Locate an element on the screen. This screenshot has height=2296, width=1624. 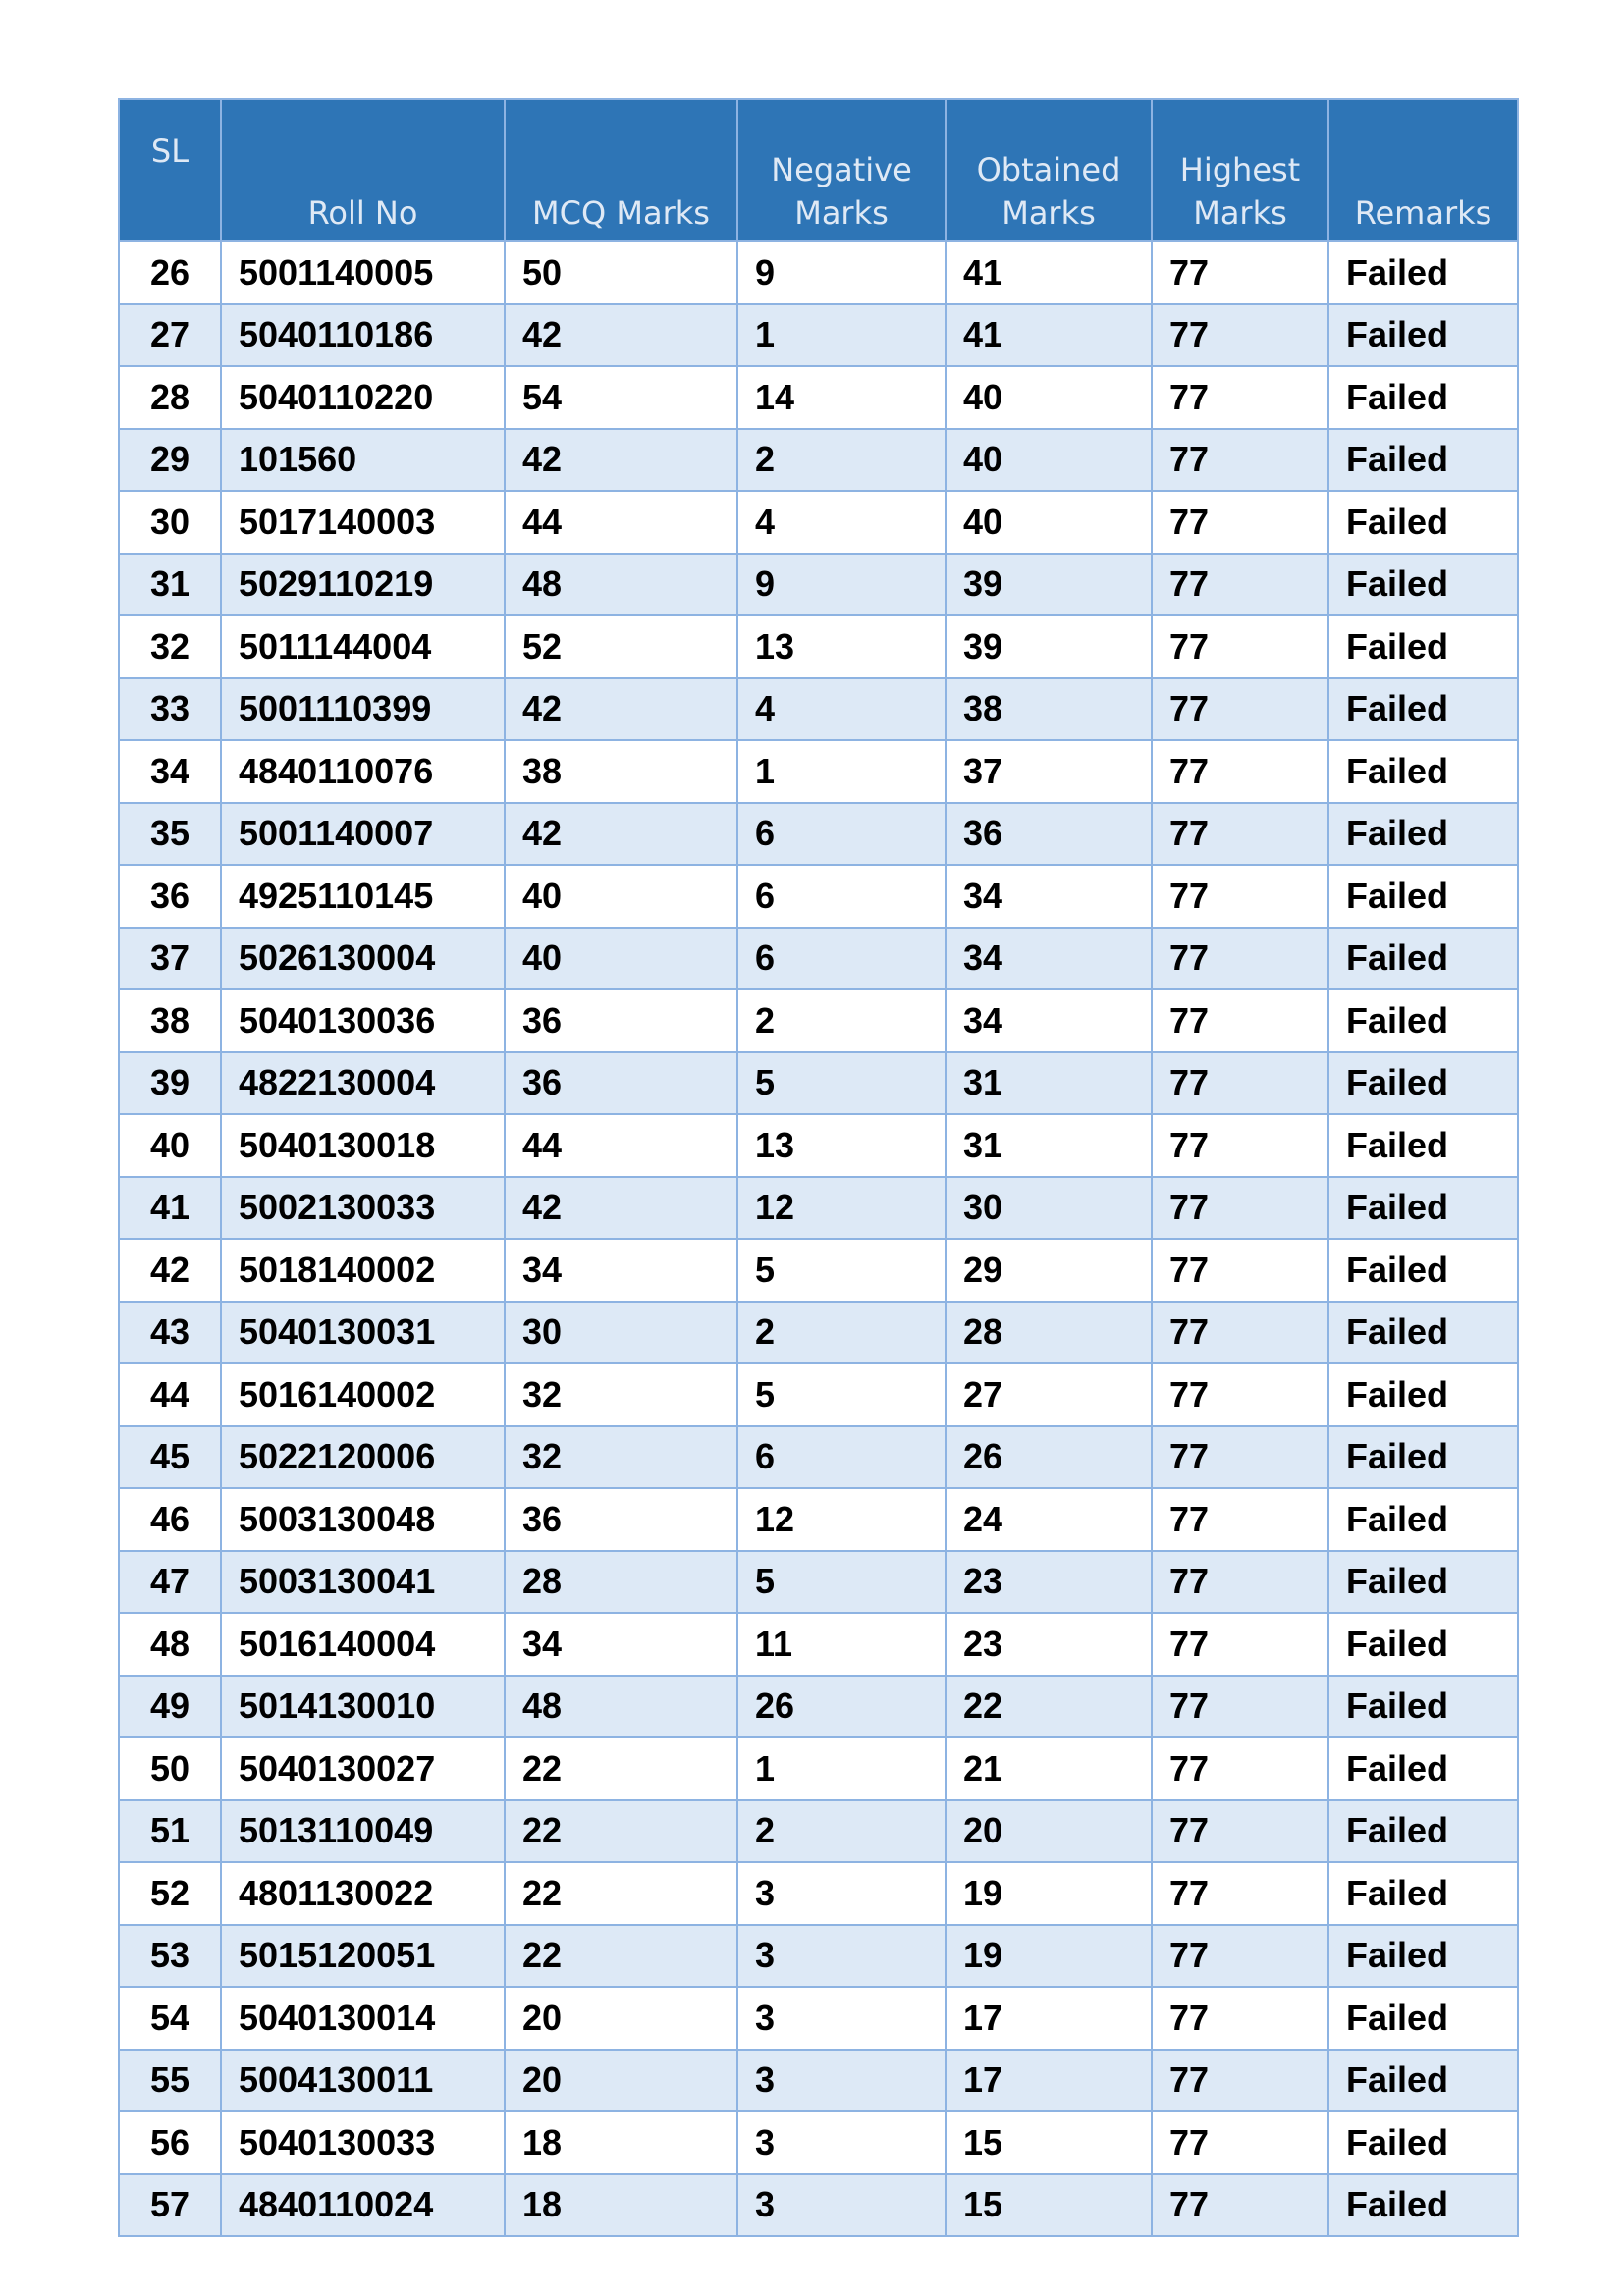
header-negative-marks: Negative Marks is located at coordinates (841, 170).